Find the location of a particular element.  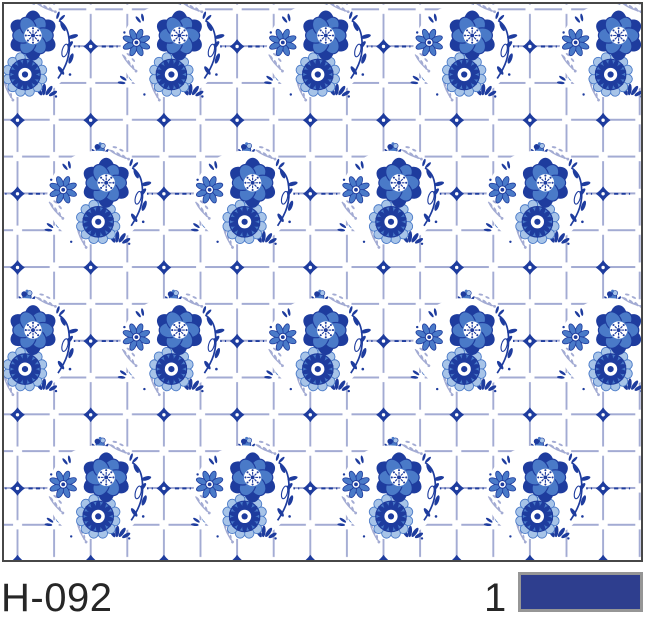

bud-motif is located at coordinates (247, 445).